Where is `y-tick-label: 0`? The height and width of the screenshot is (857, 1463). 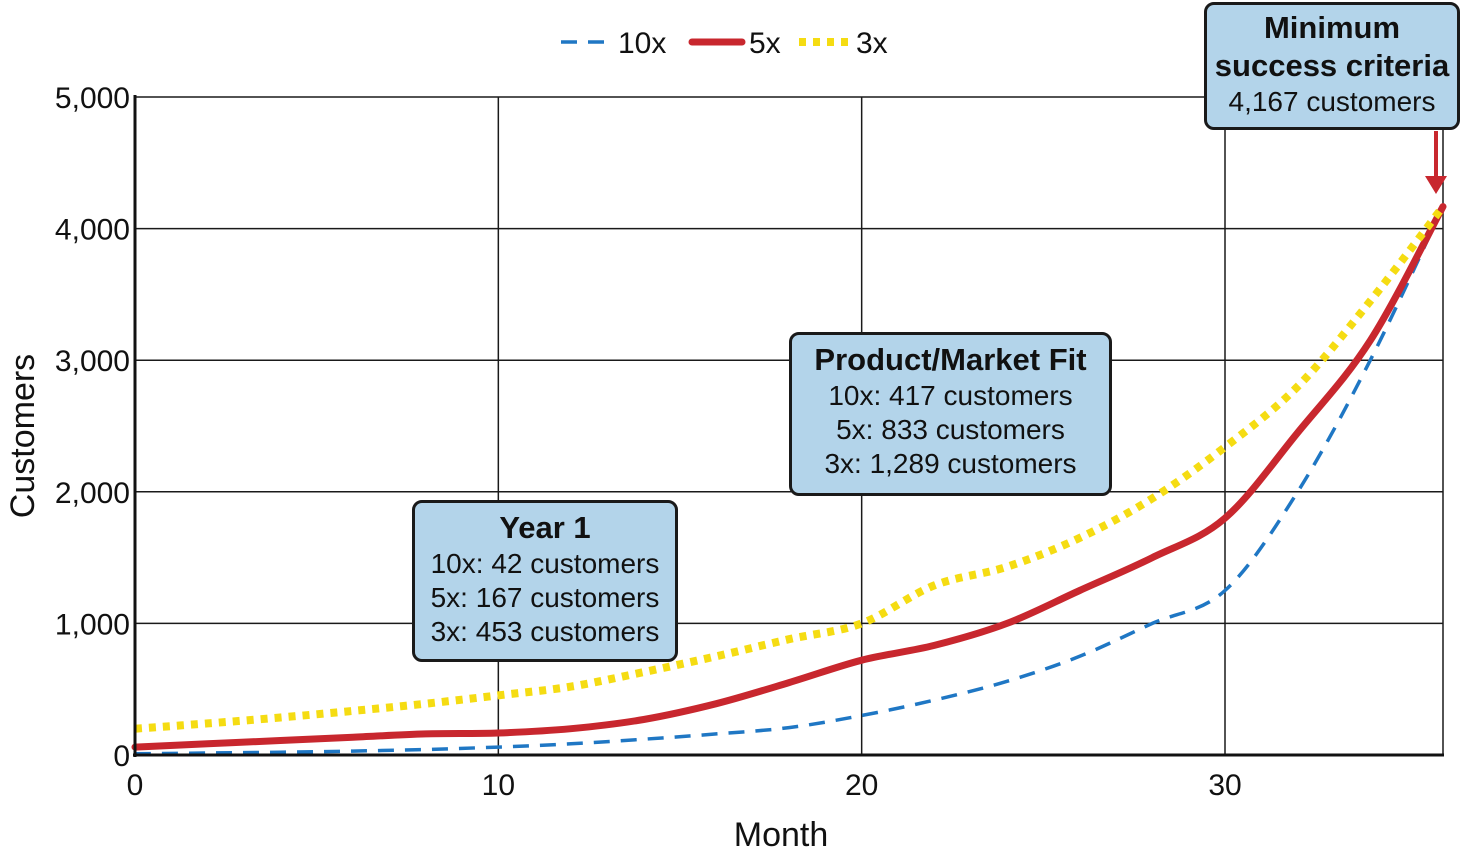
y-tick-label: 0 is located at coordinates (121, 756).